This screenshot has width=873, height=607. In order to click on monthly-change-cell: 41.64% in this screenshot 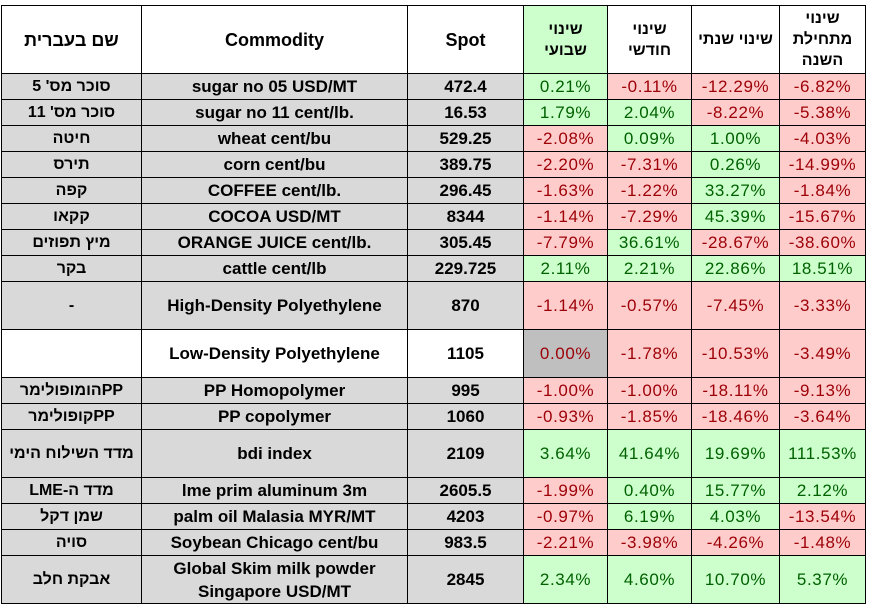, I will do `click(649, 453)`.